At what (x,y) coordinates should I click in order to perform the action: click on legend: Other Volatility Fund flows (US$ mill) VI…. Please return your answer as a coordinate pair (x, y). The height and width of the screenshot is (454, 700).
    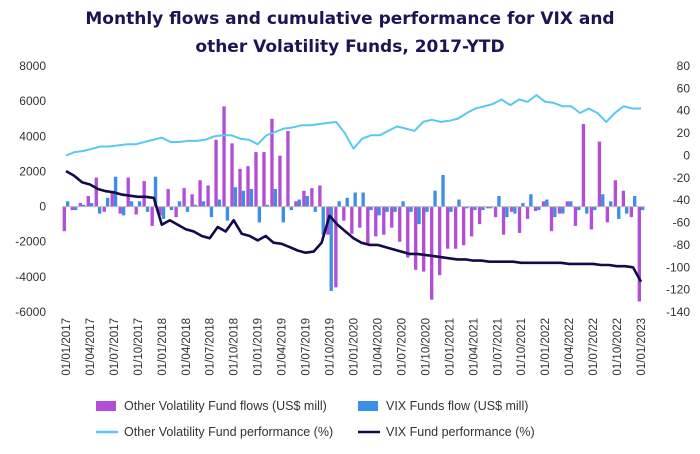
    Looking at the image, I should click on (315, 419).